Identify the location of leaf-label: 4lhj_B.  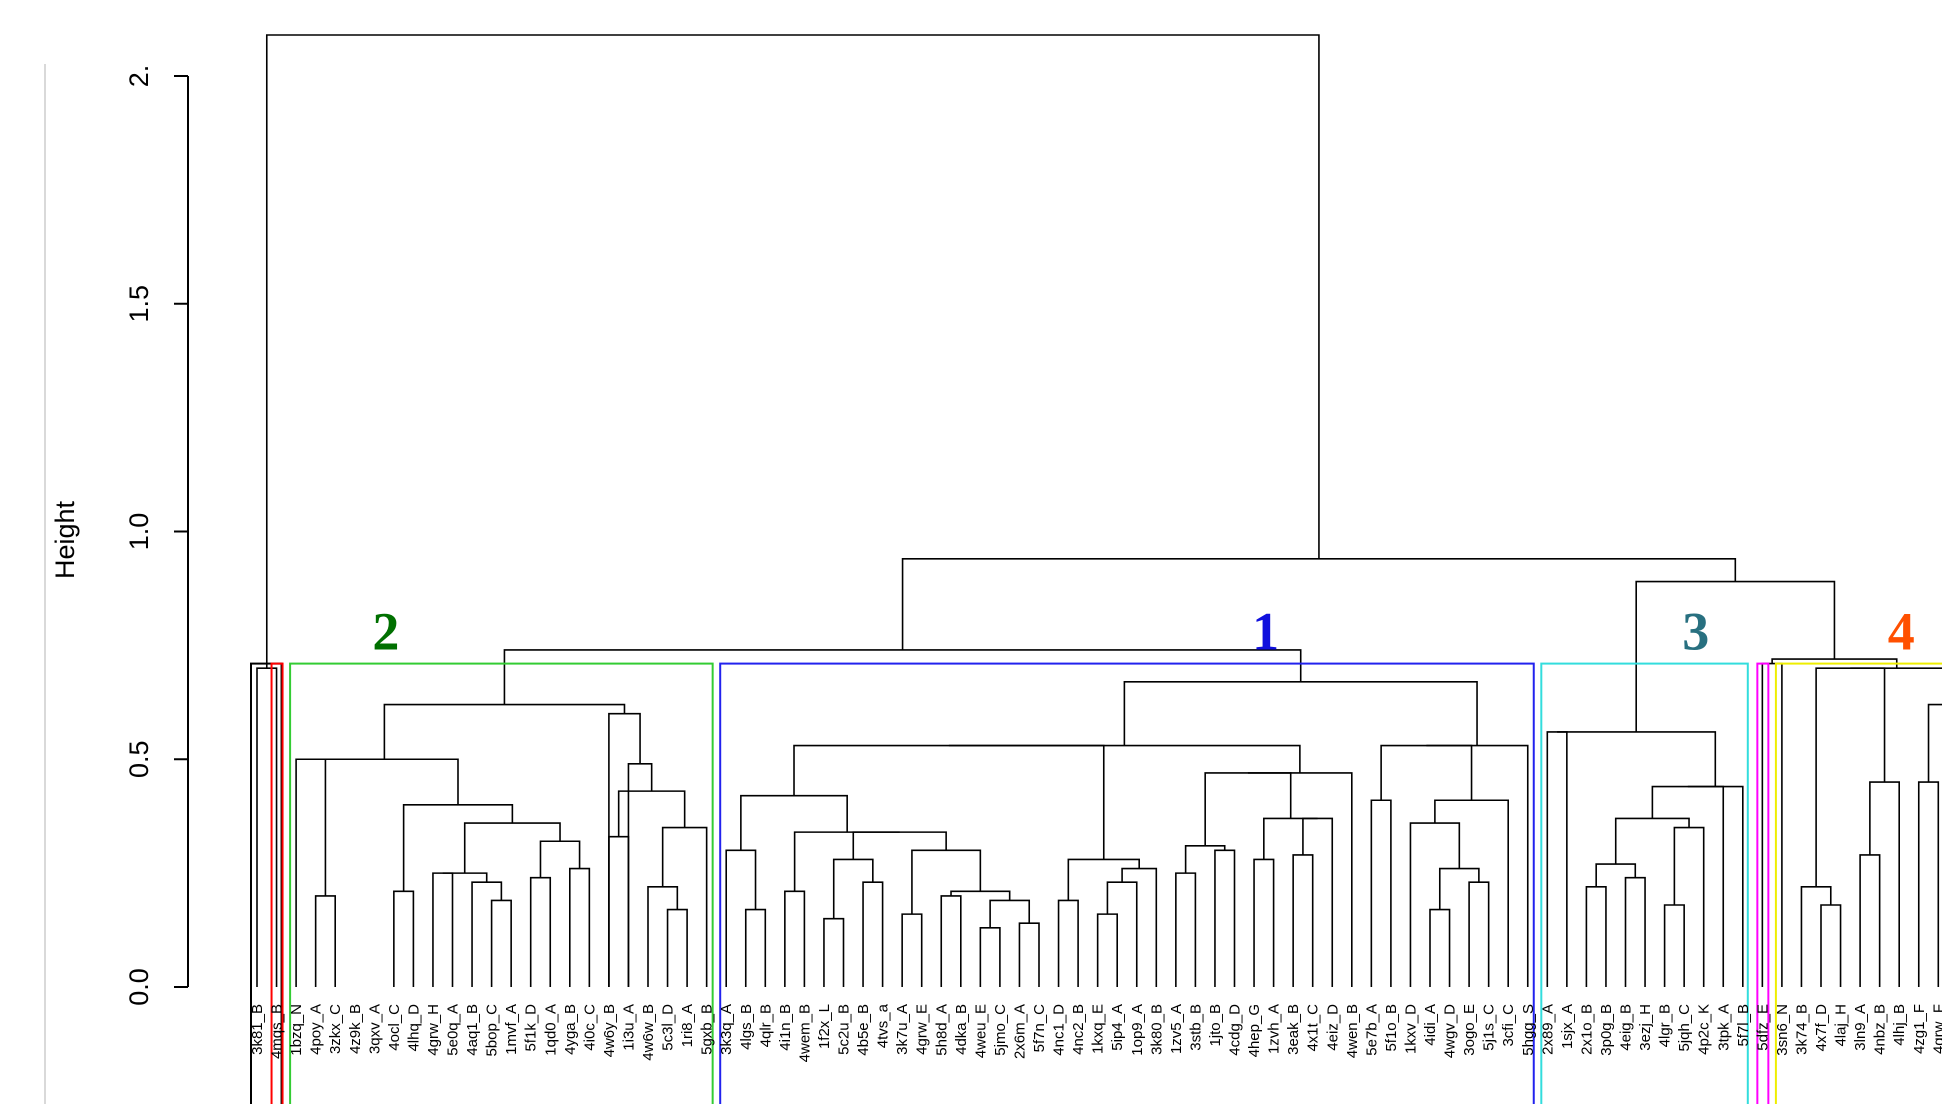
(1899, 1025).